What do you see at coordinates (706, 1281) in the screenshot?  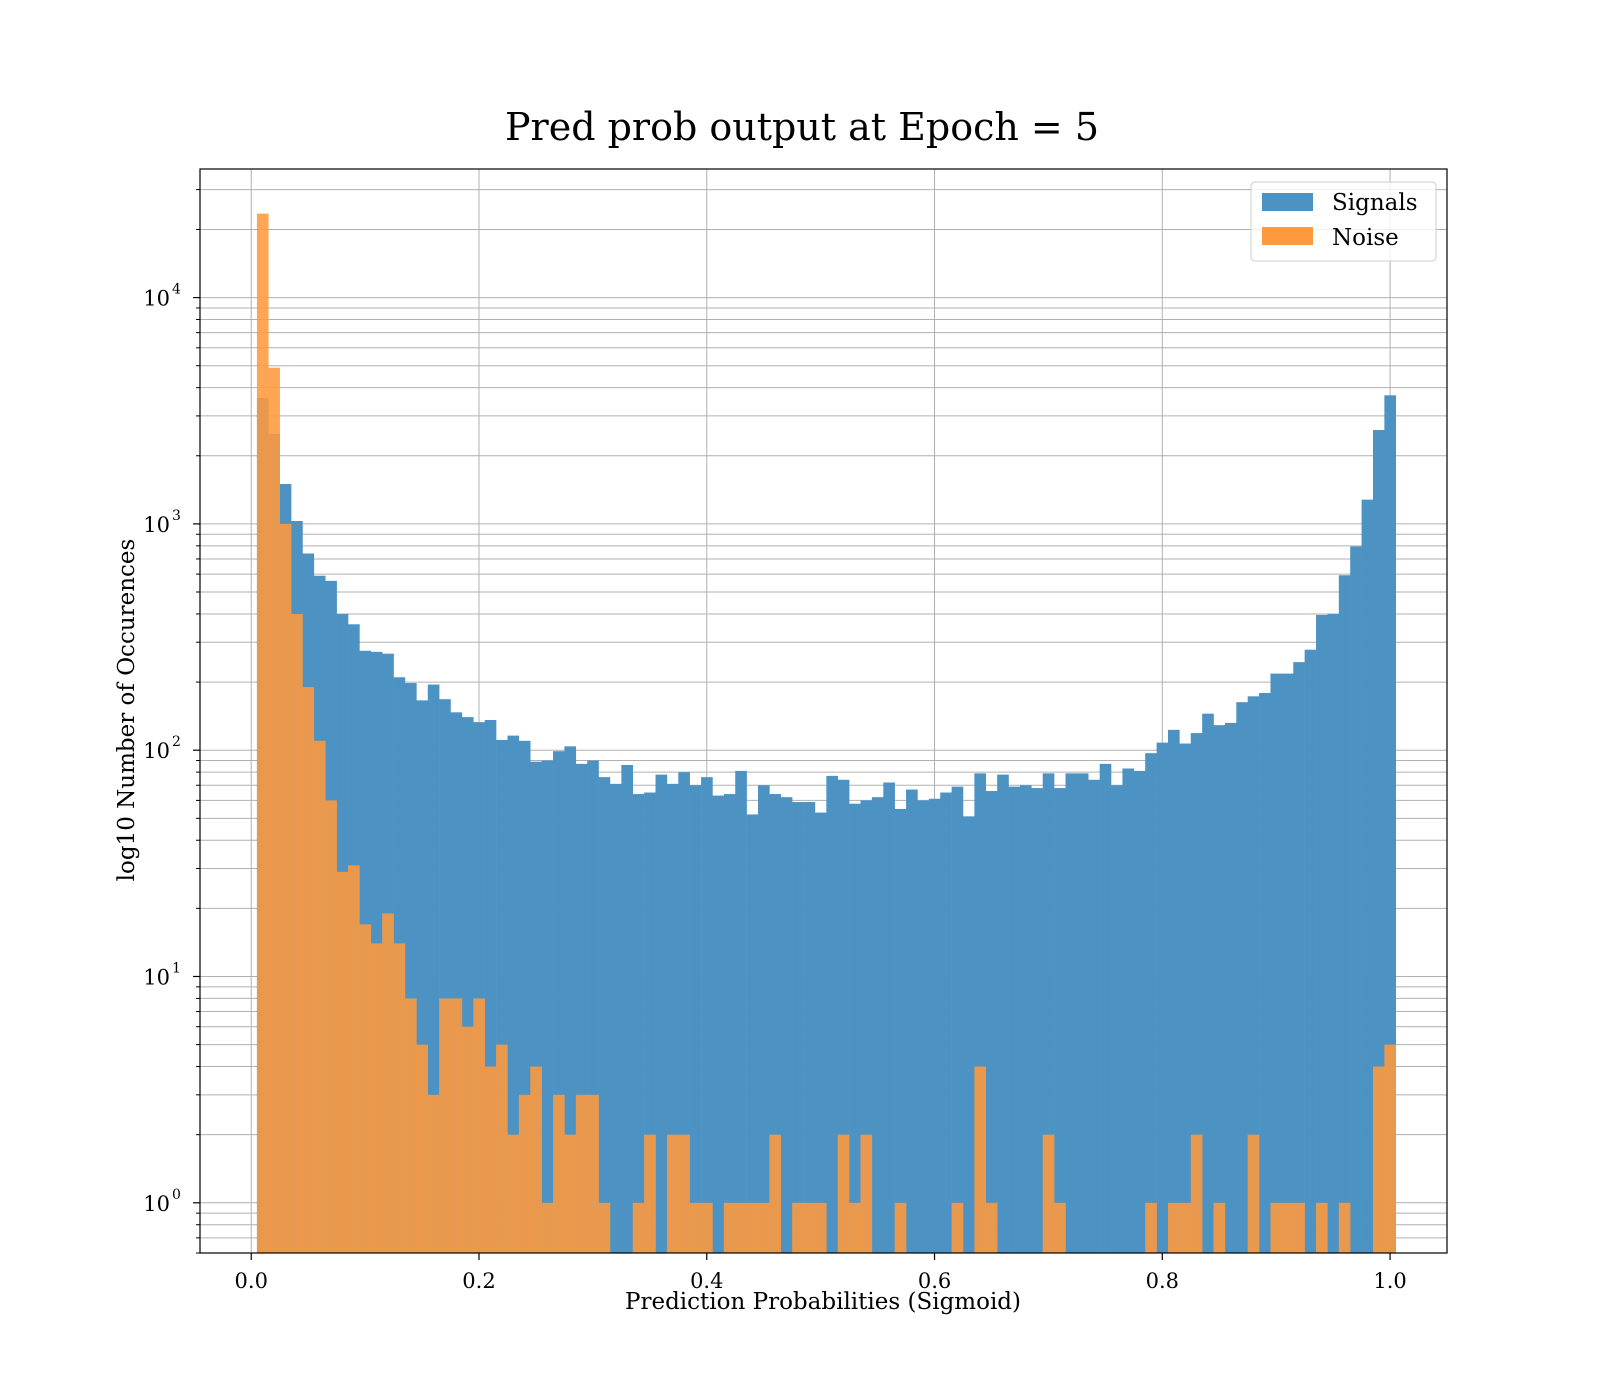 I see `x-tick-label: 0.4` at bounding box center [706, 1281].